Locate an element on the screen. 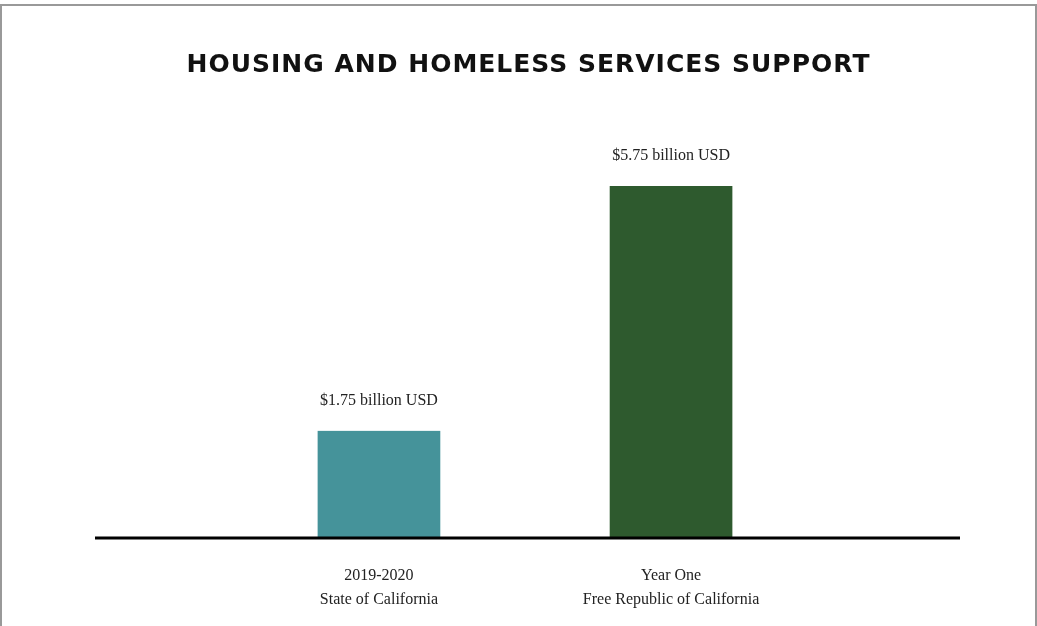  data-label: $1.75 billion USD is located at coordinates (379, 399).